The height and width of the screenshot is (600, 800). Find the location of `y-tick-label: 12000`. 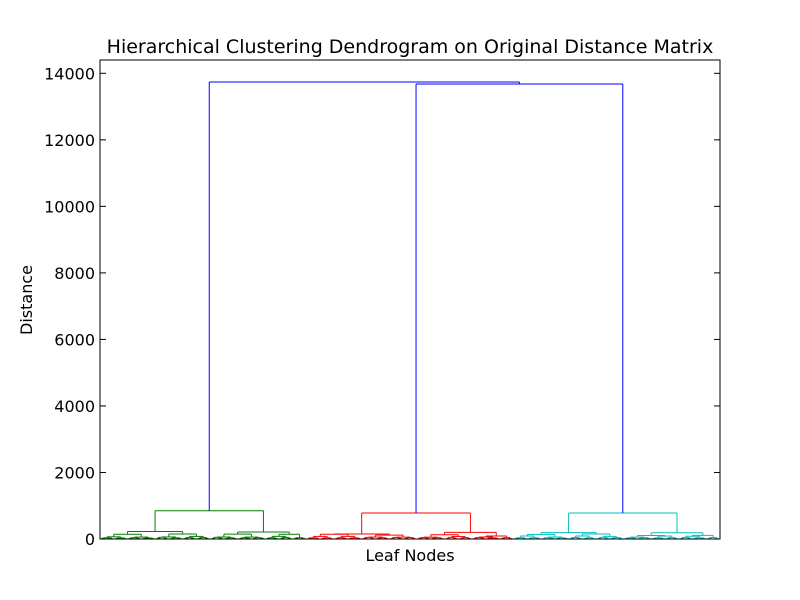

y-tick-label: 12000 is located at coordinates (69, 140).